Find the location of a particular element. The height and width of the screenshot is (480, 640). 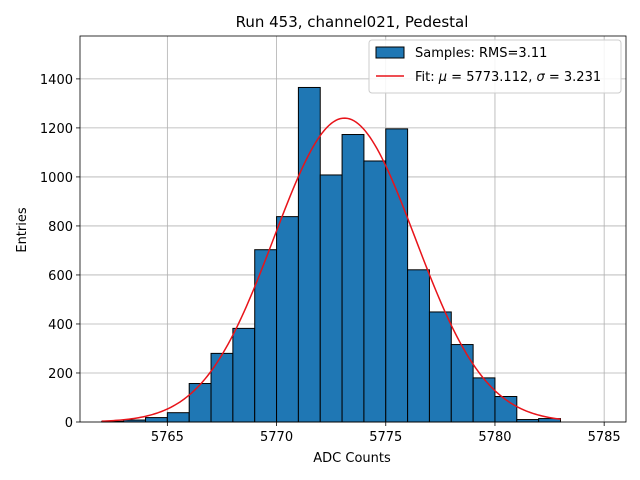

legend-fit-label: Fit: μ = 5773.112, σ = 3.231 is located at coordinates (508, 77).